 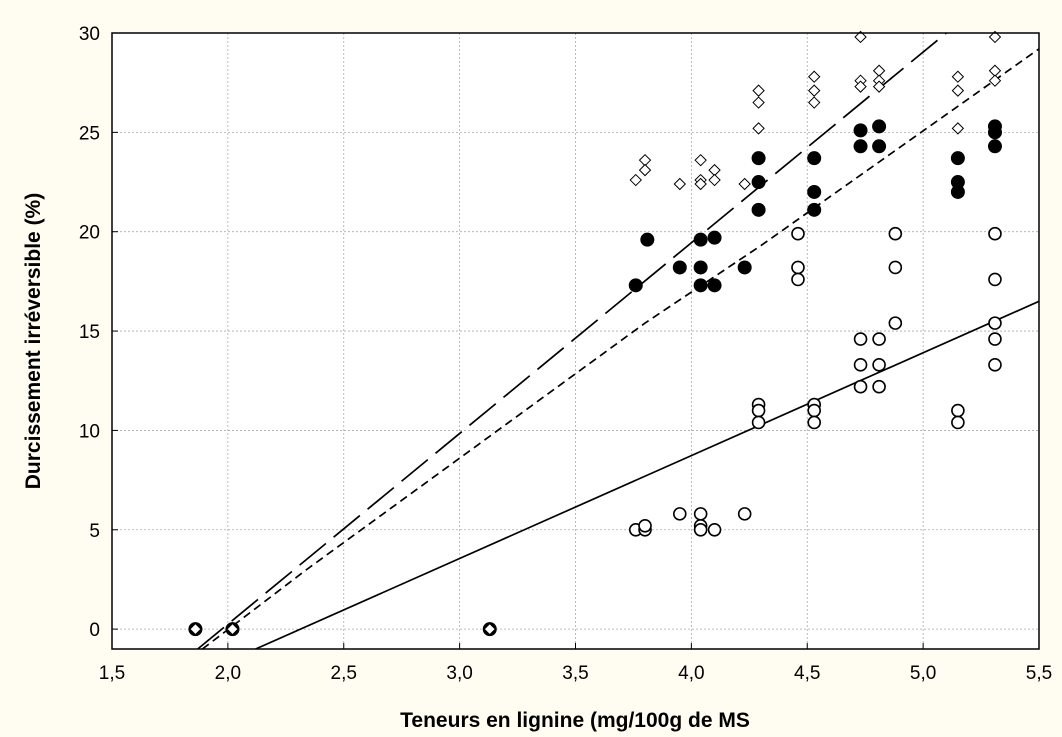 I want to click on x-tick-label: 3,5, so click(x=575, y=673).